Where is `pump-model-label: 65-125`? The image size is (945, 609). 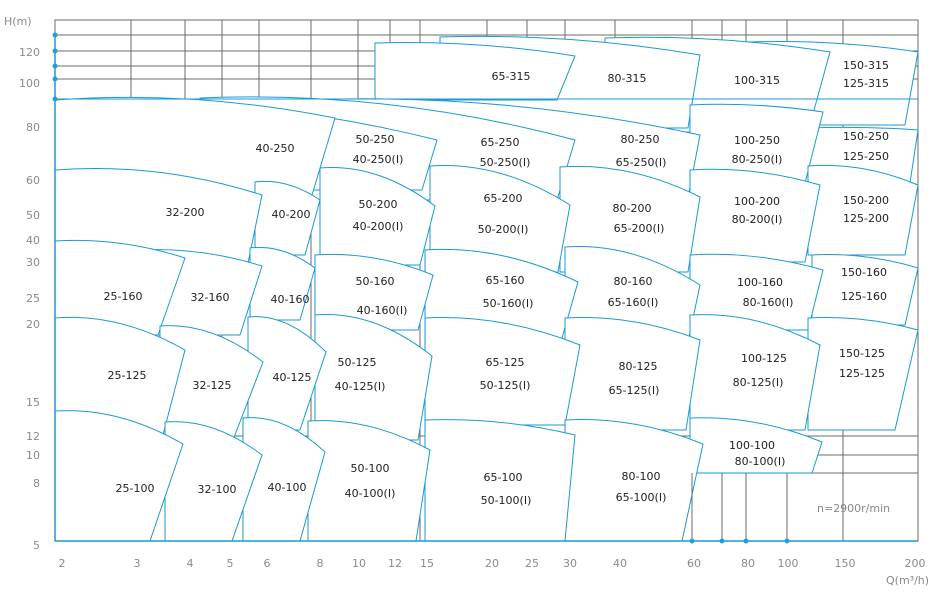 pump-model-label: 65-125 is located at coordinates (505, 362).